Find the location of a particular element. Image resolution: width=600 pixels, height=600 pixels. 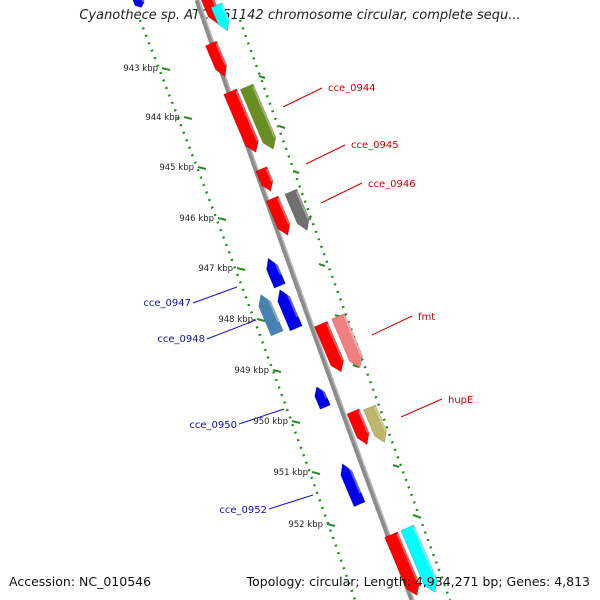

gene-cyan-bottom-shape is located at coordinates (419, 558).